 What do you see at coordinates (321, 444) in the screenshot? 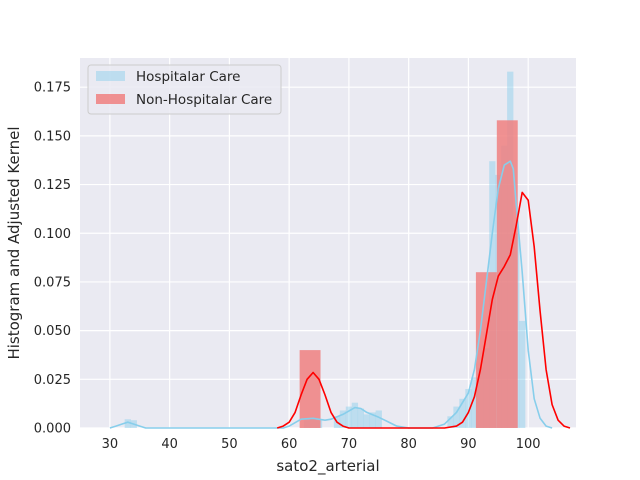
I see `x-tick-labels: 30 40 50 60 70 80 90 100` at bounding box center [321, 444].